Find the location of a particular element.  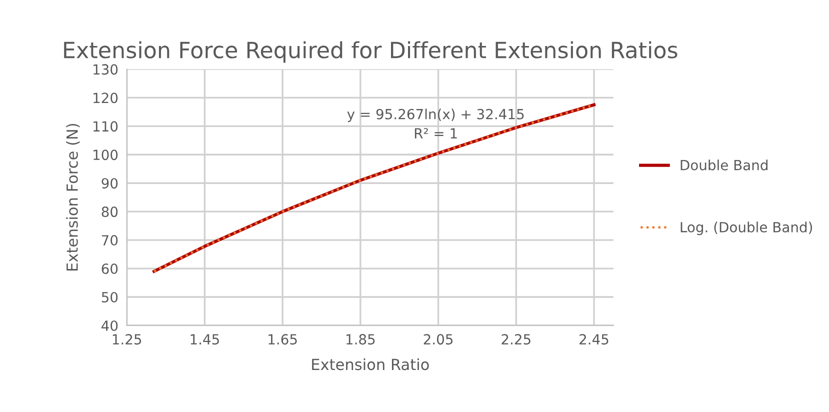

y-tick-label: 60 is located at coordinates (110, 269).